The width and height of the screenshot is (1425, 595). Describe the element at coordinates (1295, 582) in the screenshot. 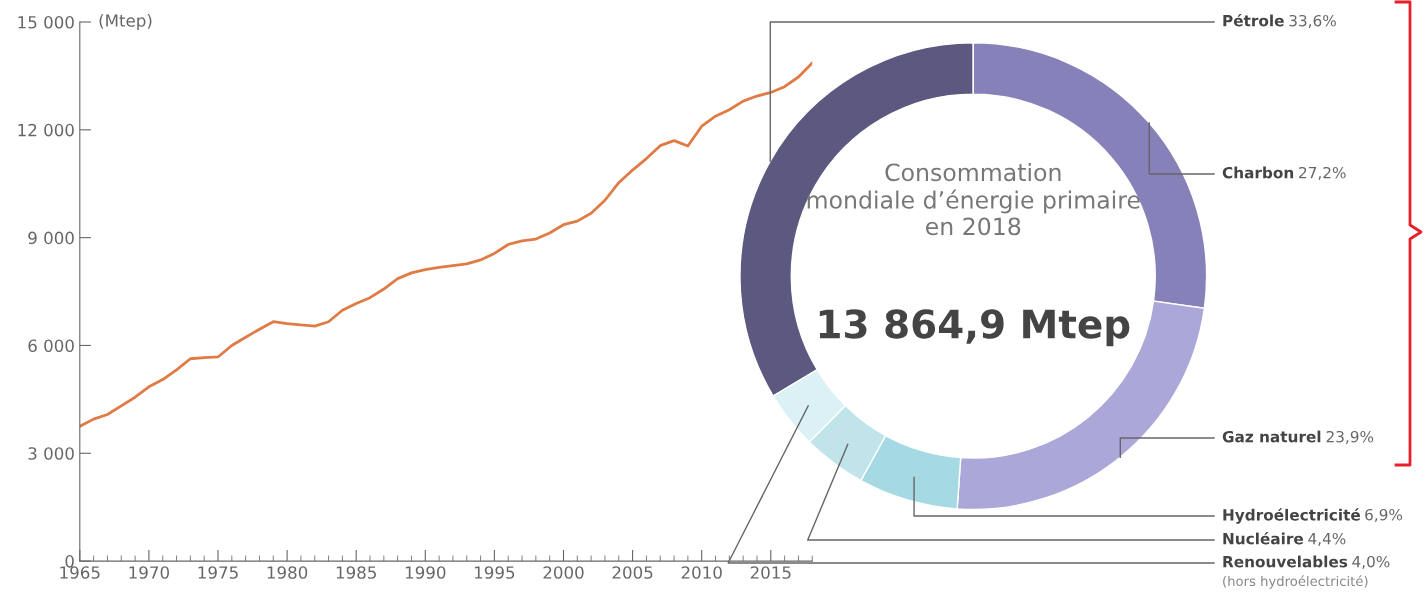

I see `text: (hors hydroélectricité)` at that location.